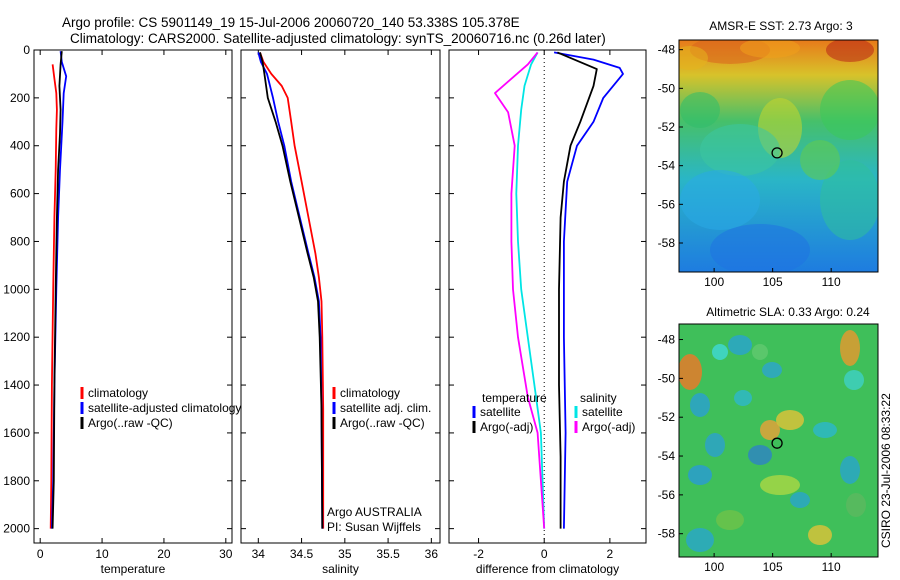 Image resolution: width=900 pixels, height=580 pixels. Describe the element at coordinates (16, 529) in the screenshot. I see `y-tick-label: 2000` at that location.